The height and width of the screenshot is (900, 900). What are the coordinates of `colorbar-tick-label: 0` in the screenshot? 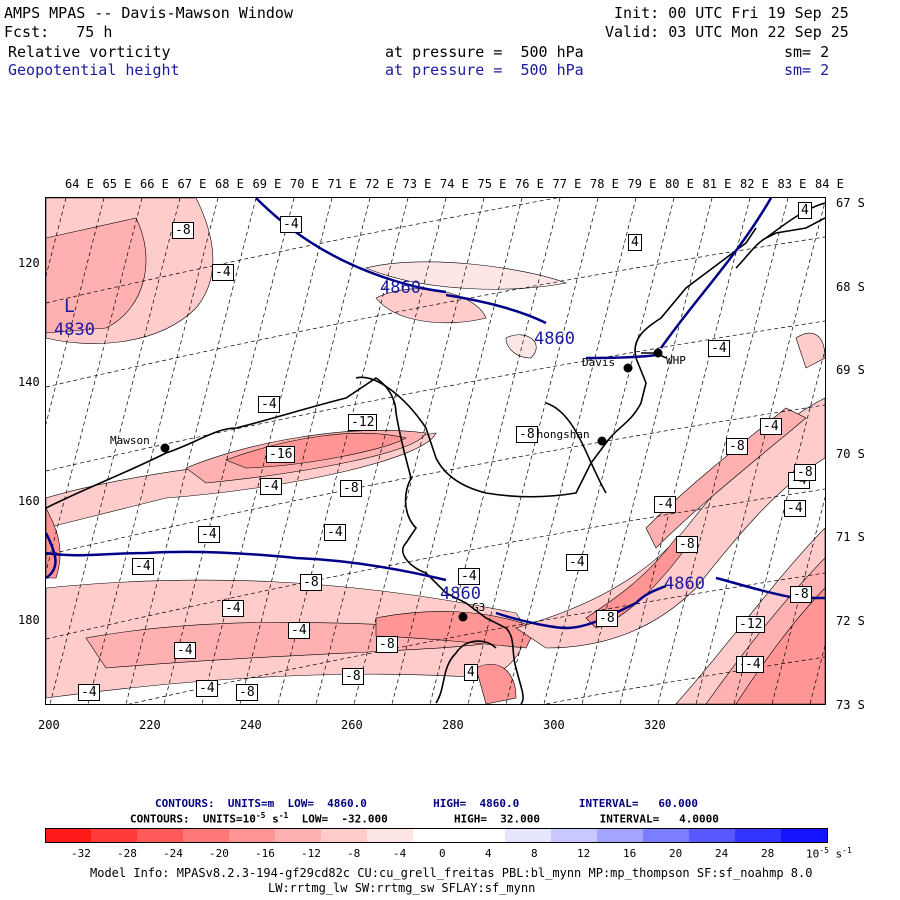 It's located at (442, 853).